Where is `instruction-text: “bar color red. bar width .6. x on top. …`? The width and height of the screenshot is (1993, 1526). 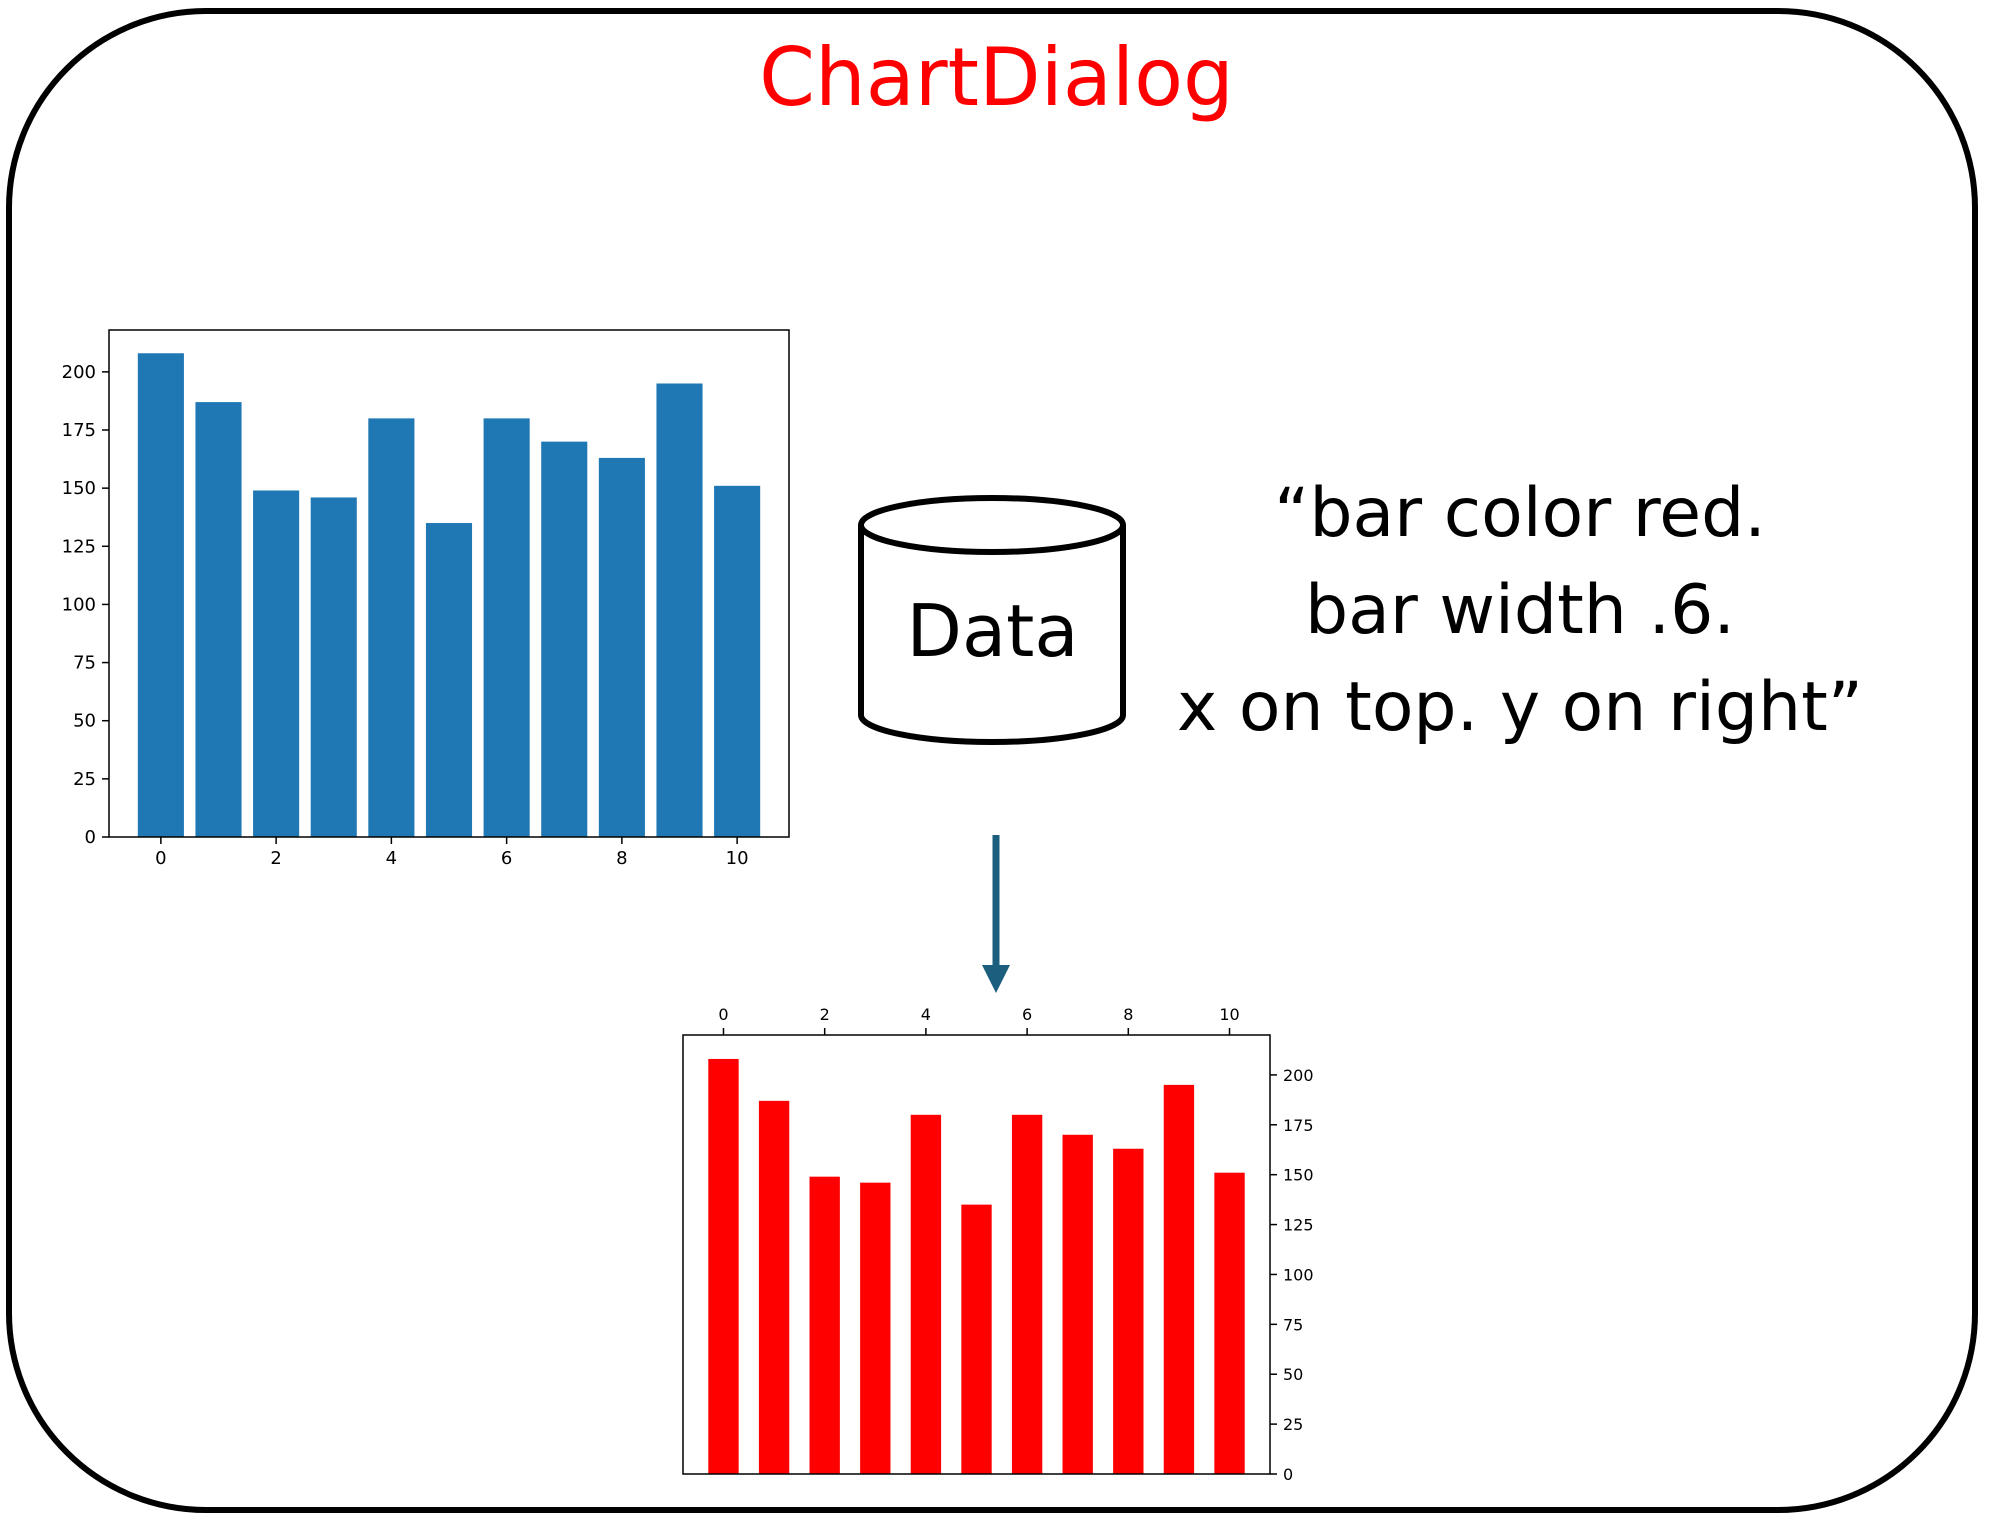 instruction-text: “bar color red. bar width .6. x on top. … is located at coordinates (1520, 625).